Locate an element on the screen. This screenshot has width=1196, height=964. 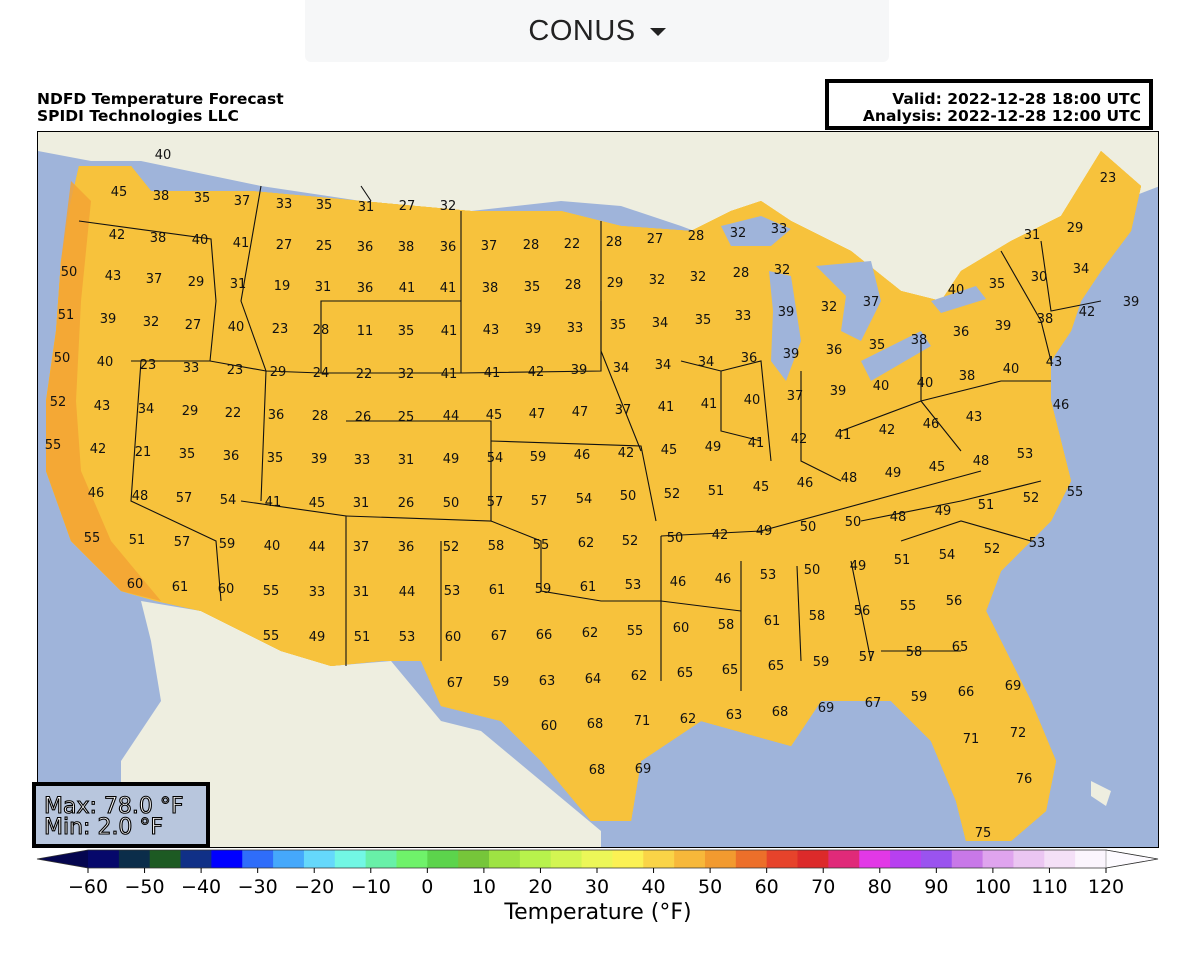
temperature-value: 68 is located at coordinates (597, 770).